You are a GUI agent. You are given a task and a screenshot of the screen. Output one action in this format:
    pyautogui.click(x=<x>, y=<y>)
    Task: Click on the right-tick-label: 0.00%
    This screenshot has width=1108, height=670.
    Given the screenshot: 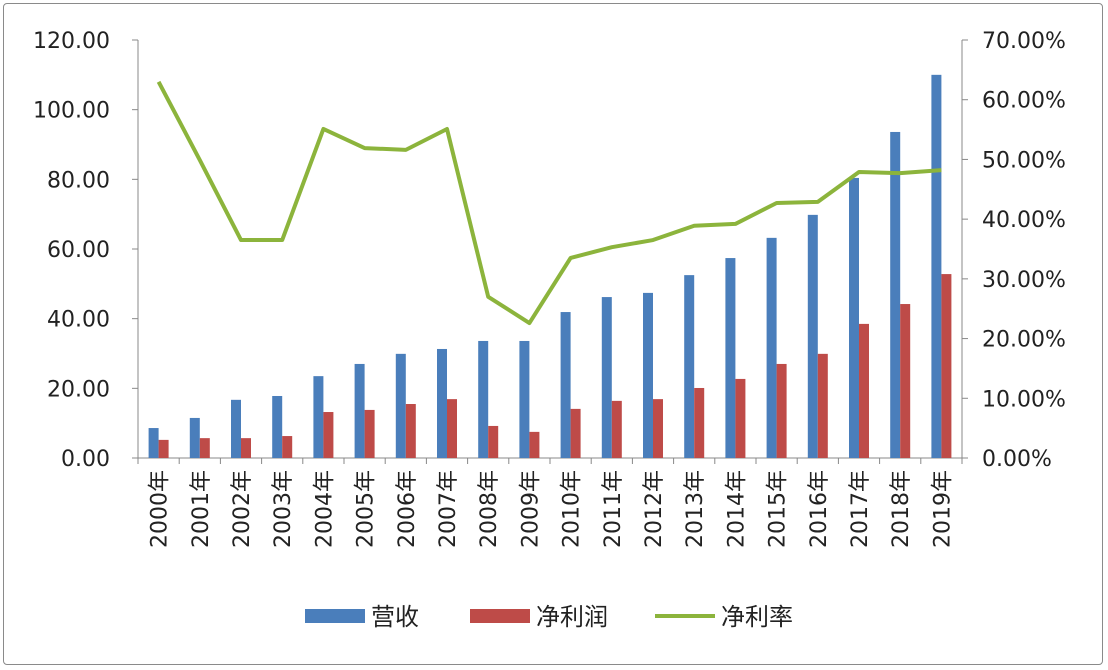 What is the action you would take?
    pyautogui.click(x=1017, y=459)
    